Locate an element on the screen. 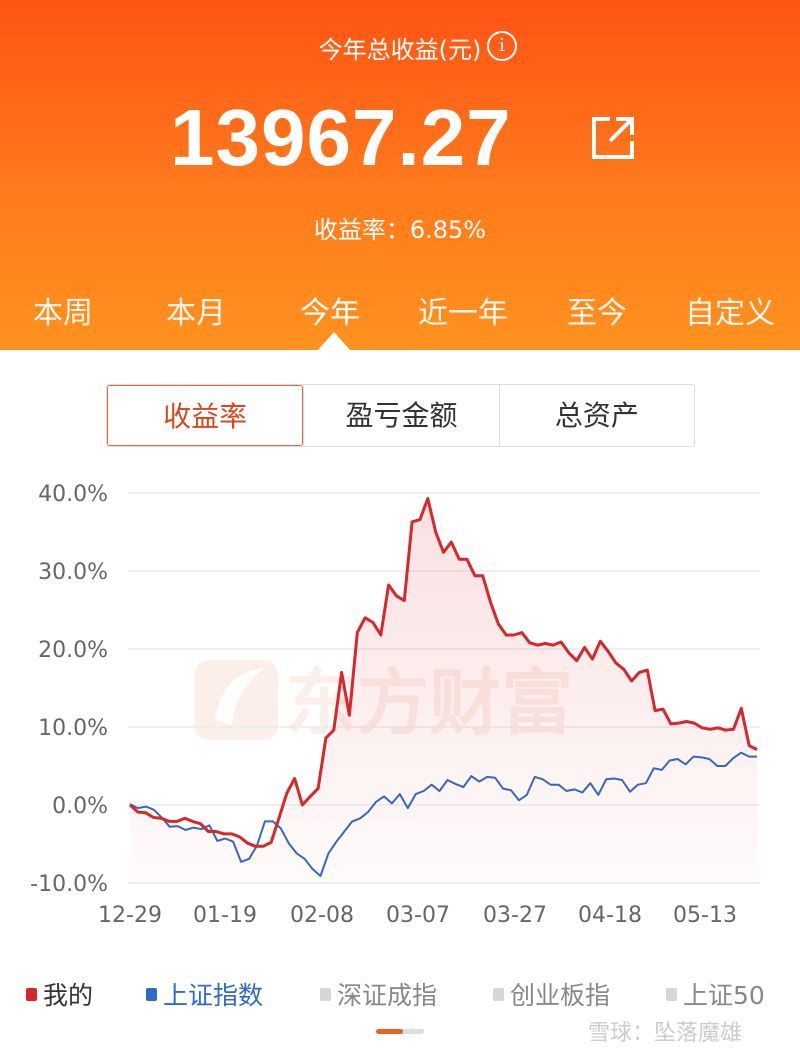  x-tick-label: 02-08 is located at coordinates (322, 915).